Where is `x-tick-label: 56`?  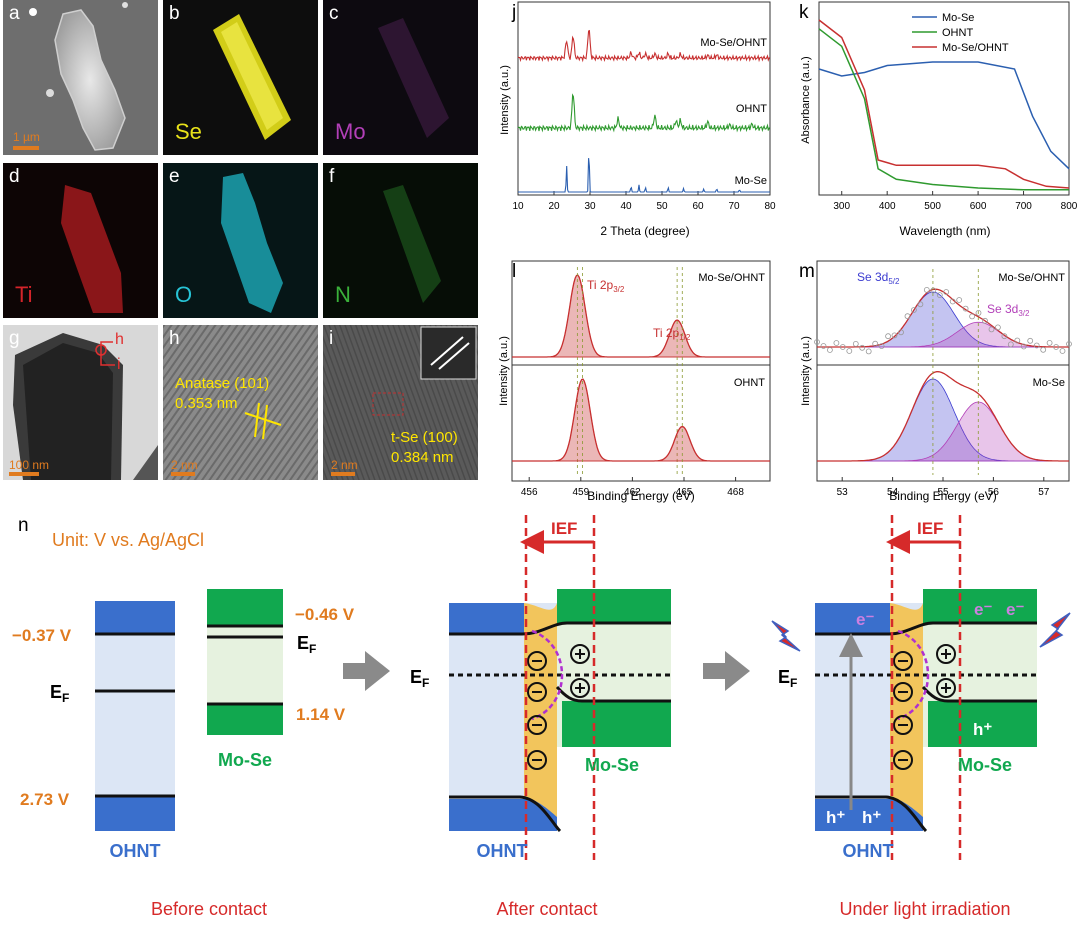
x-tick-label: 56 is located at coordinates (994, 492).